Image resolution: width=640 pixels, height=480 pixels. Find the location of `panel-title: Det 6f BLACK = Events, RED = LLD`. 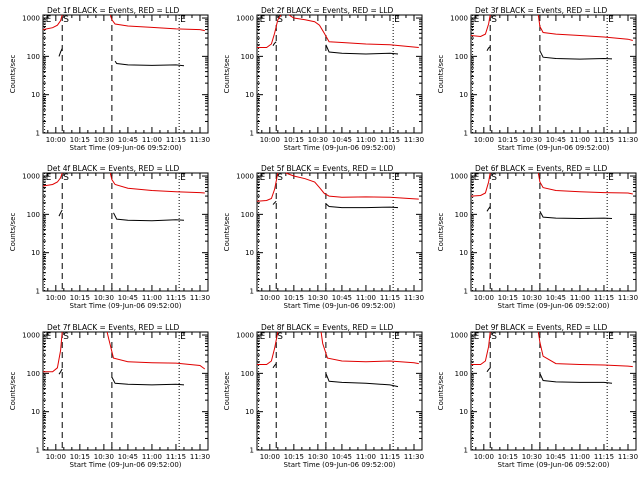

panel-title: Det 6f BLACK = Events, RED = LLD is located at coordinates (541, 168).